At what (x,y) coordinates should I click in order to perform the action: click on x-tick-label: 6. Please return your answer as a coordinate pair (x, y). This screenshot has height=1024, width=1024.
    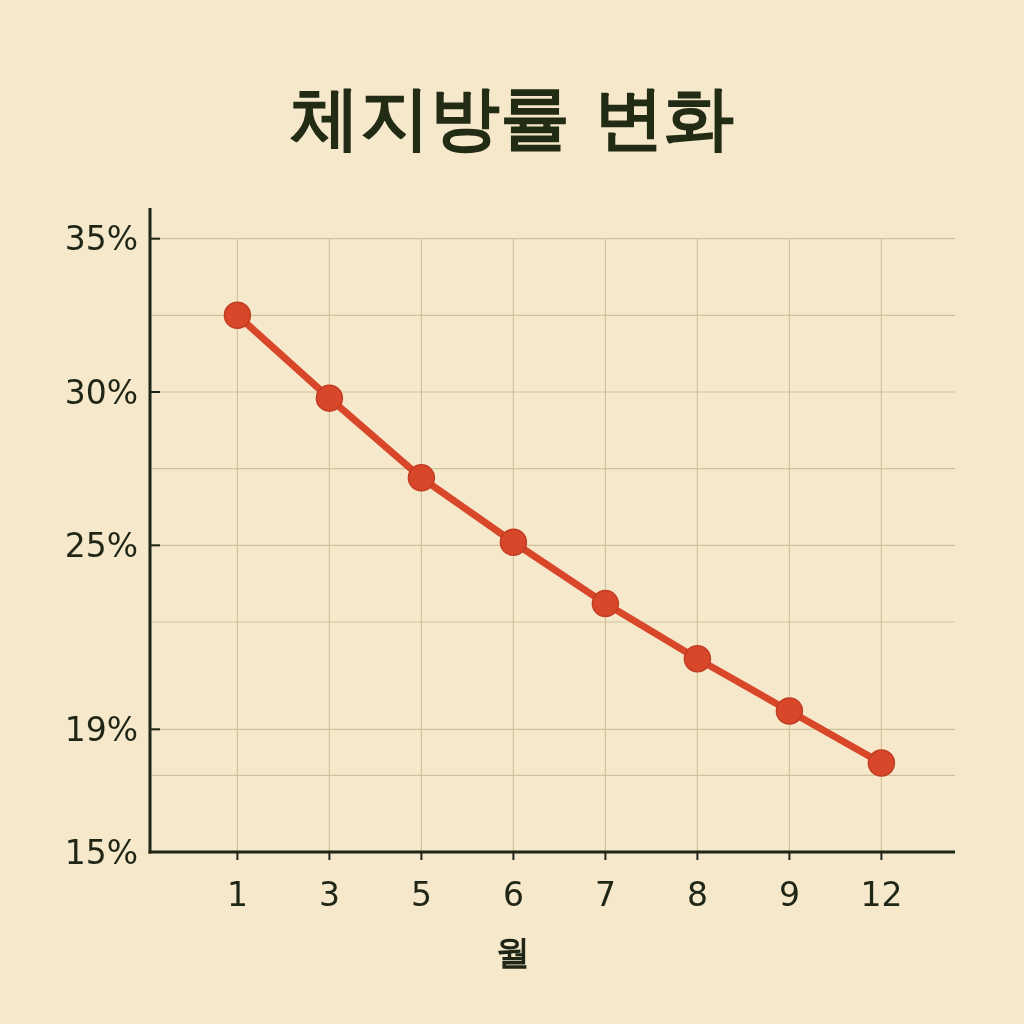
    Looking at the image, I should click on (513, 894).